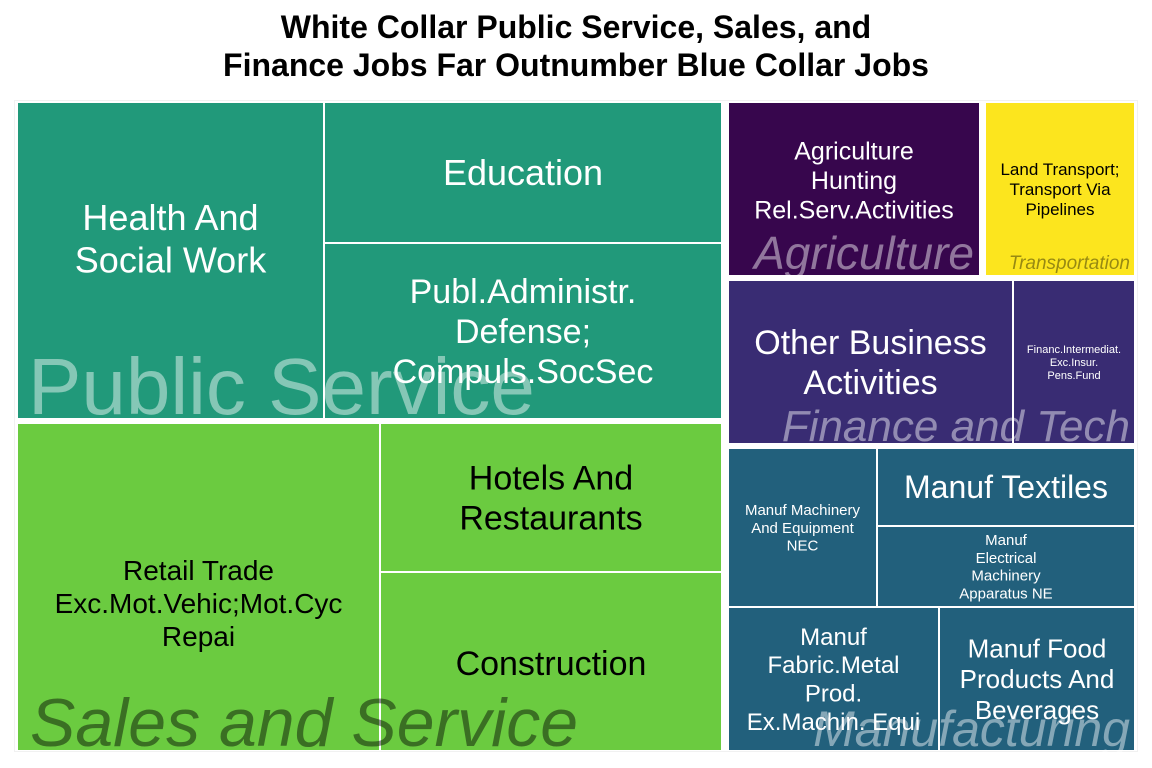 Image resolution: width=1152 pixels, height=768 pixels. What do you see at coordinates (281, 386) in the screenshot?
I see `group-label-public-service: Public Service` at bounding box center [281, 386].